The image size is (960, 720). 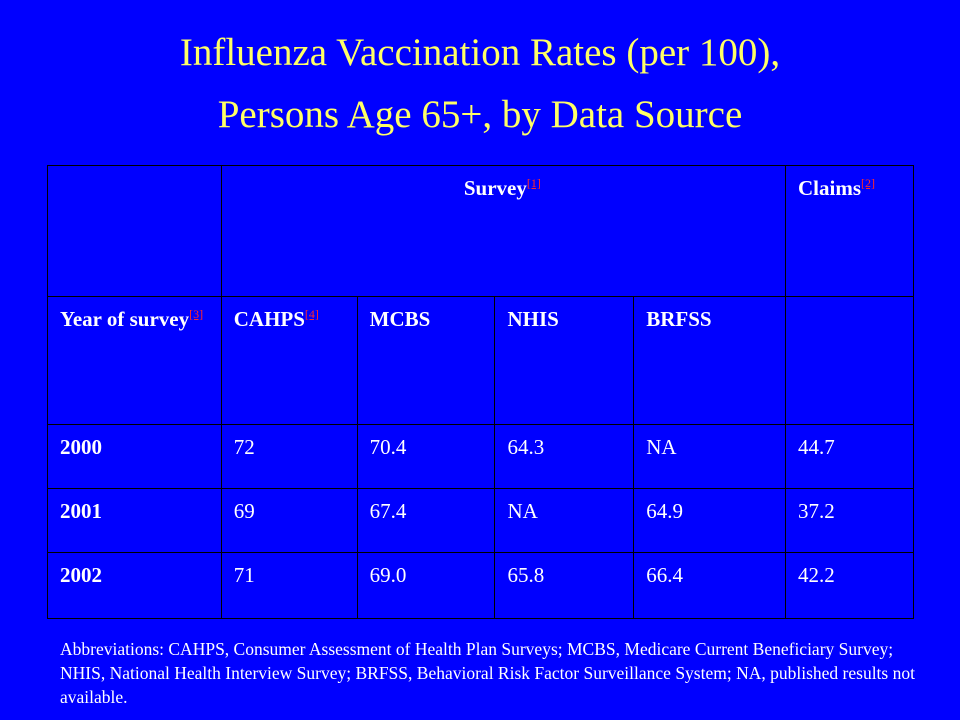 What do you see at coordinates (134, 360) in the screenshot?
I see `year-header-cell: Year of survey[3]` at bounding box center [134, 360].